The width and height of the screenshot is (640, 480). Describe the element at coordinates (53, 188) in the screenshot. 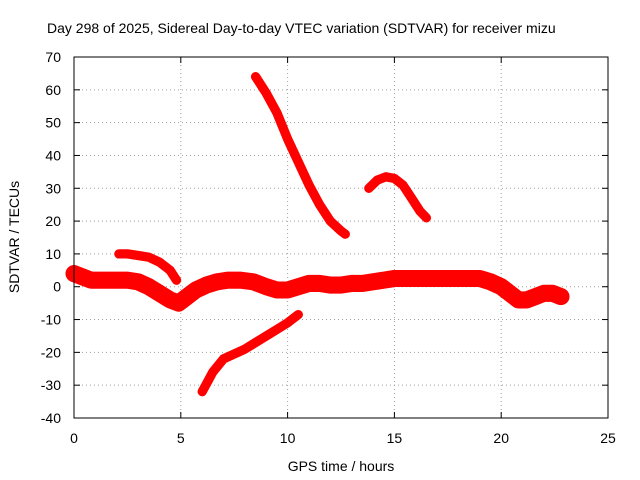

I see `y-tick-label: 30` at that location.